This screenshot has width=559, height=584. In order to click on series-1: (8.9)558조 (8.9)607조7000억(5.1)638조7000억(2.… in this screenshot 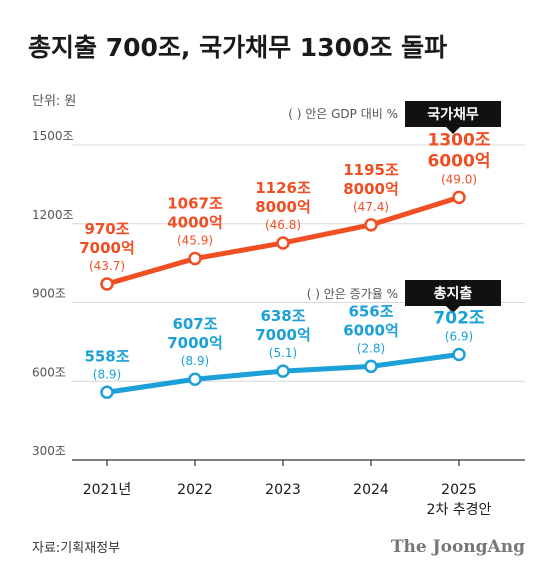, I will do `click(284, 351)`.